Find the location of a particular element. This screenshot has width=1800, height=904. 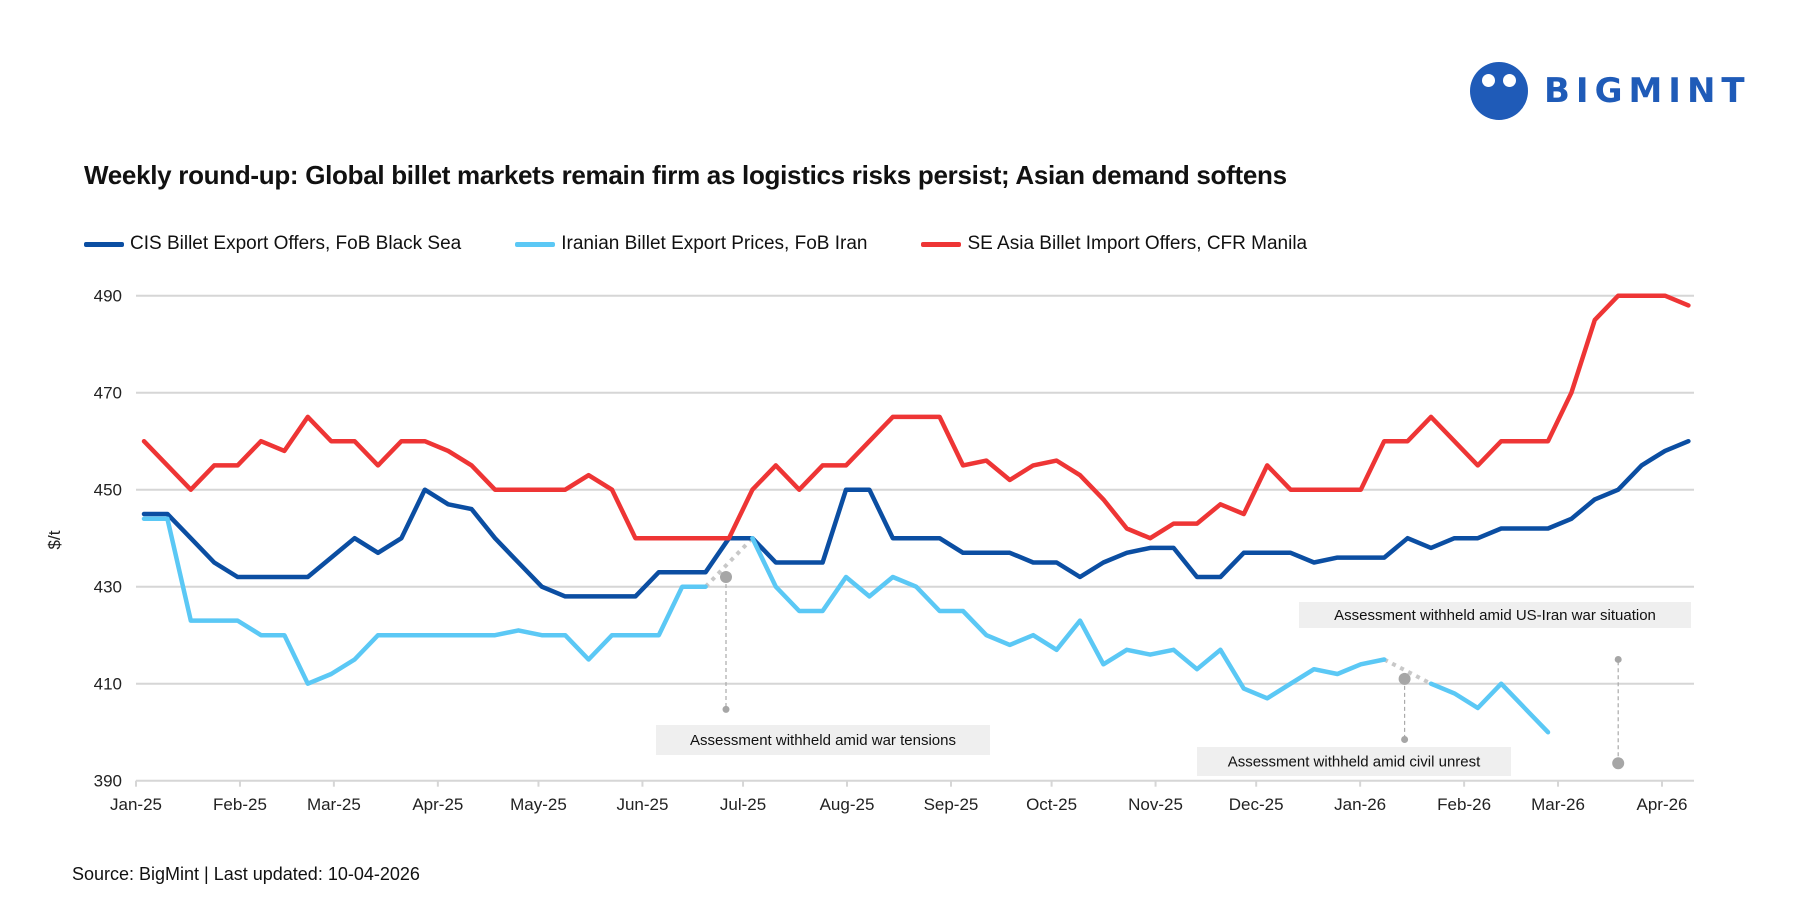

x-tick-label: Mar-26 is located at coordinates (1558, 804).